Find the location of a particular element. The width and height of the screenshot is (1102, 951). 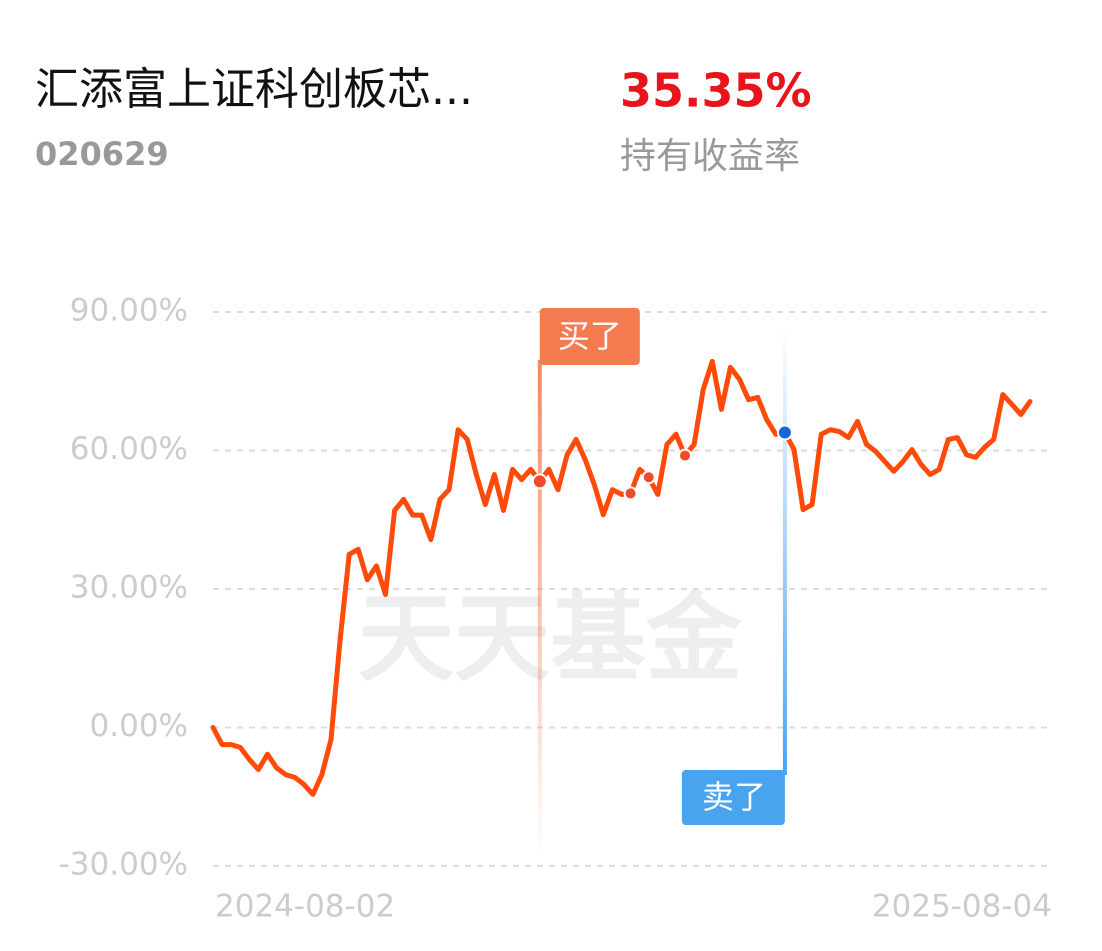

sell-tag is located at coordinates (733, 797).